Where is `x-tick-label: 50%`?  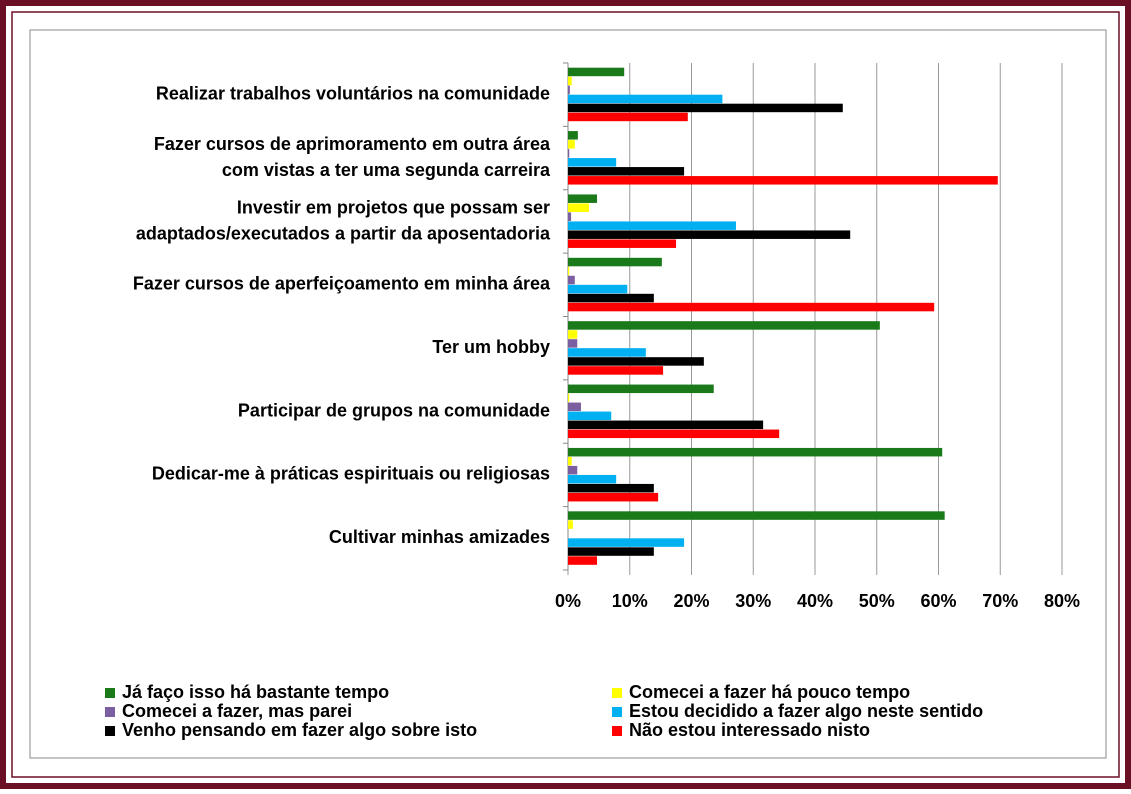 x-tick-label: 50% is located at coordinates (877, 601).